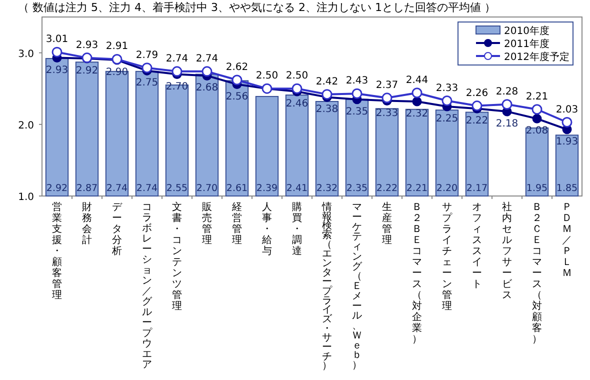 This screenshot has width=590, height=380. I want to click on data-label: 1.93, so click(567, 142).